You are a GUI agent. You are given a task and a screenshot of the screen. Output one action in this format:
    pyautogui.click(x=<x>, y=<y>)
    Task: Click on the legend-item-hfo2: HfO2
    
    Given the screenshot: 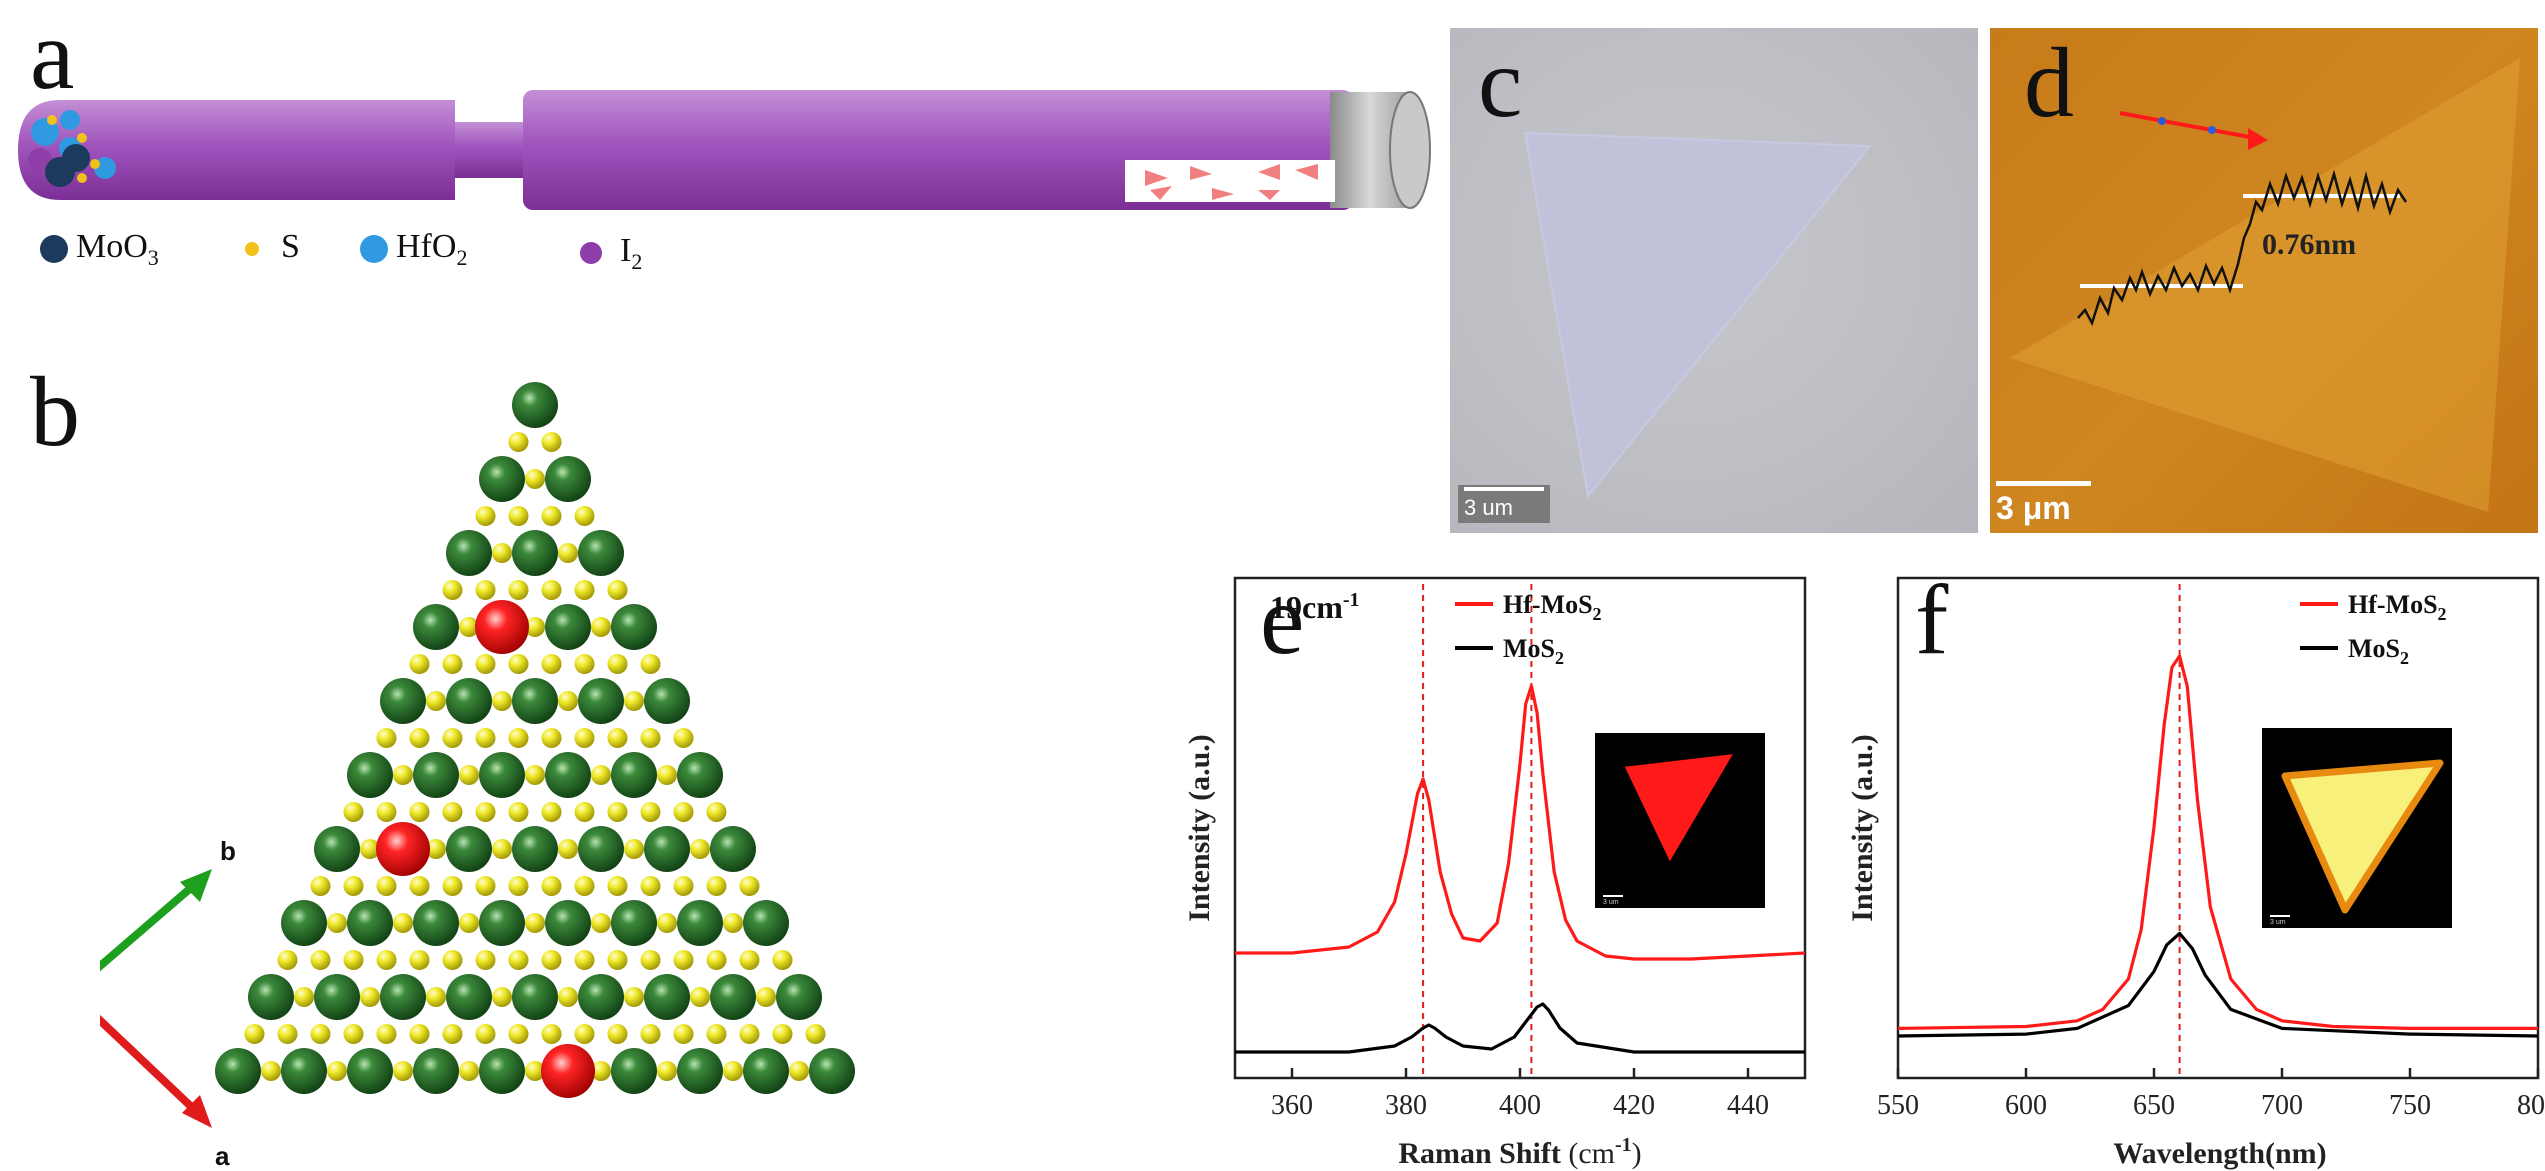 What is the action you would take?
    pyautogui.click(x=413, y=249)
    